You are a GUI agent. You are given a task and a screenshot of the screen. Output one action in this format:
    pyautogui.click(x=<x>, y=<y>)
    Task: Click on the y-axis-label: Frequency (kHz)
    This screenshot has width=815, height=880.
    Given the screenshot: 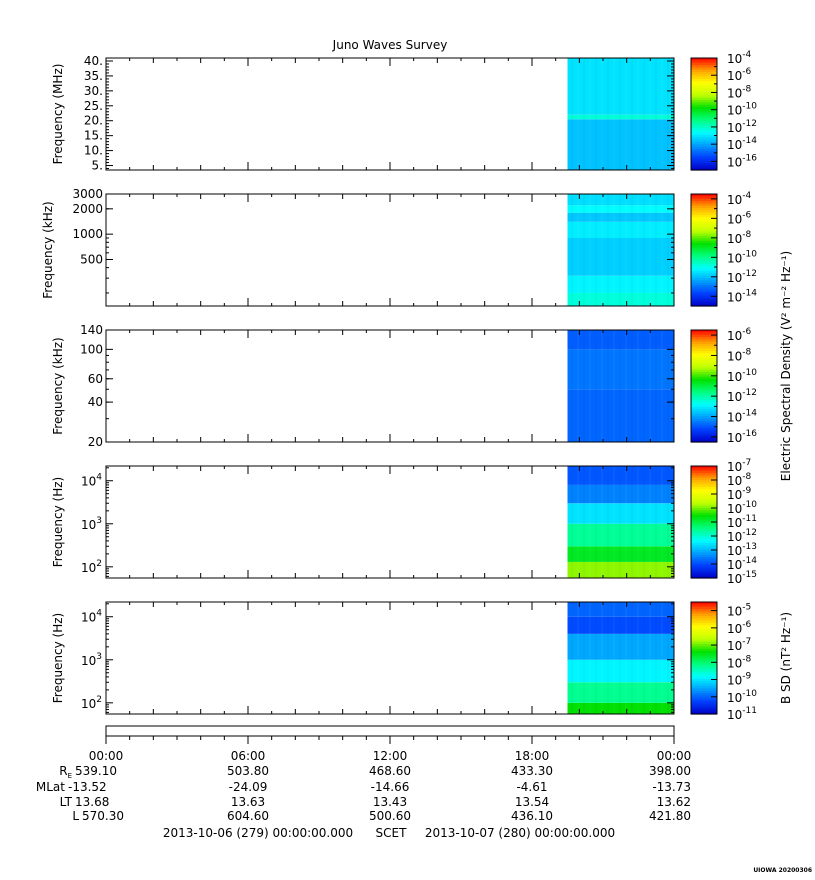 What is the action you would take?
    pyautogui.click(x=58, y=385)
    